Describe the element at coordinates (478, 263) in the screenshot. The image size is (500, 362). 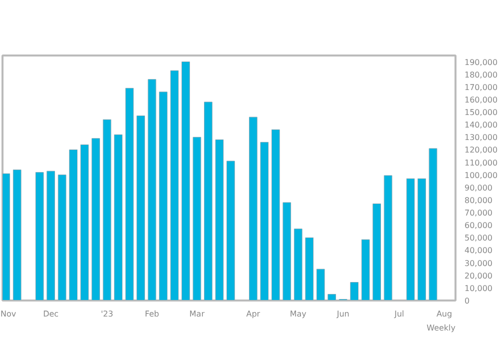
I see `y-tick-label: 30,000` at that location.